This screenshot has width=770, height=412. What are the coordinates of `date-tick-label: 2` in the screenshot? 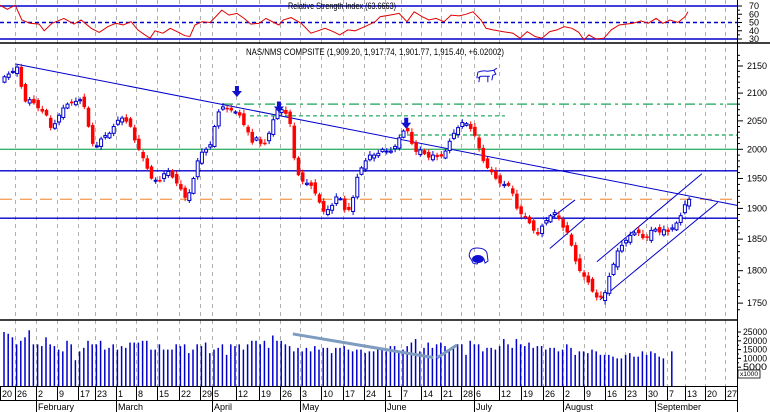 It's located at (567, 394).